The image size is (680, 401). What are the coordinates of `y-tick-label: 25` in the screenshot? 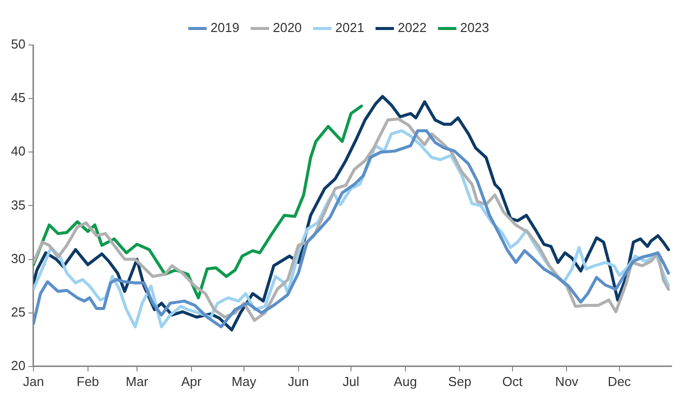 It's located at (18, 312).